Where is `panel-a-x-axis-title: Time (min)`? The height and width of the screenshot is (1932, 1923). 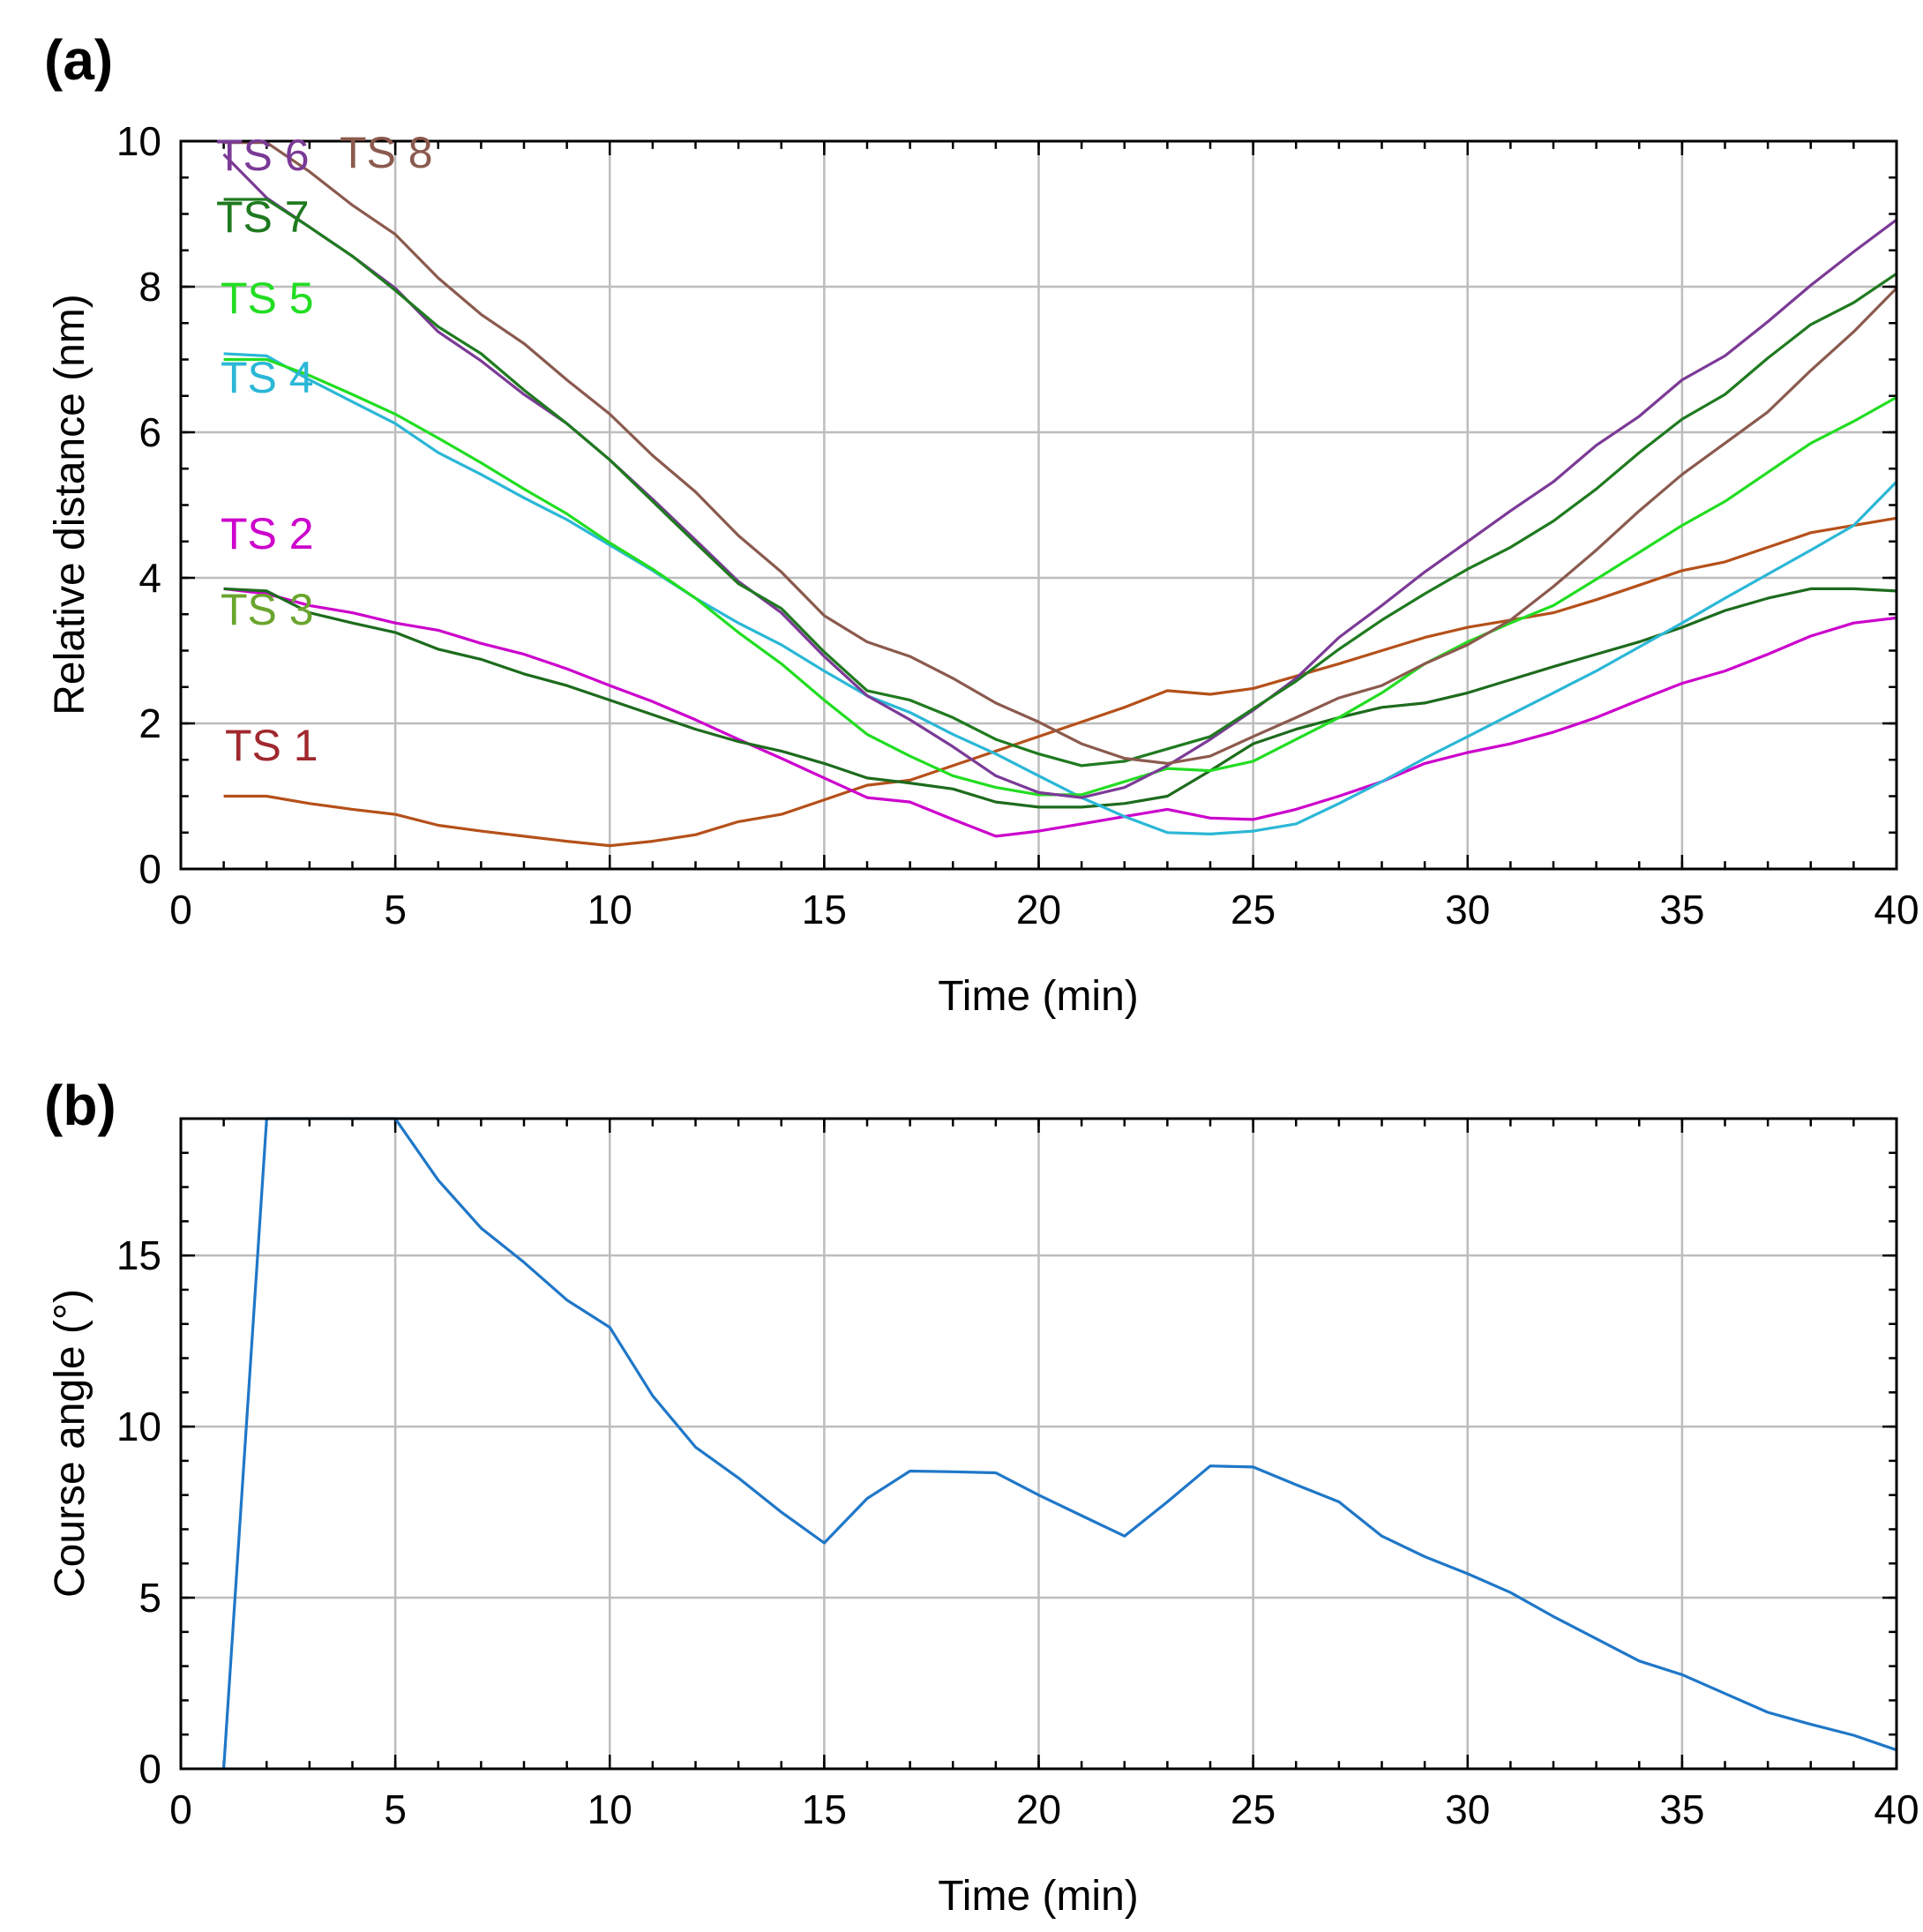
panel-a-x-axis-title: Time (min) is located at coordinates (1038, 997).